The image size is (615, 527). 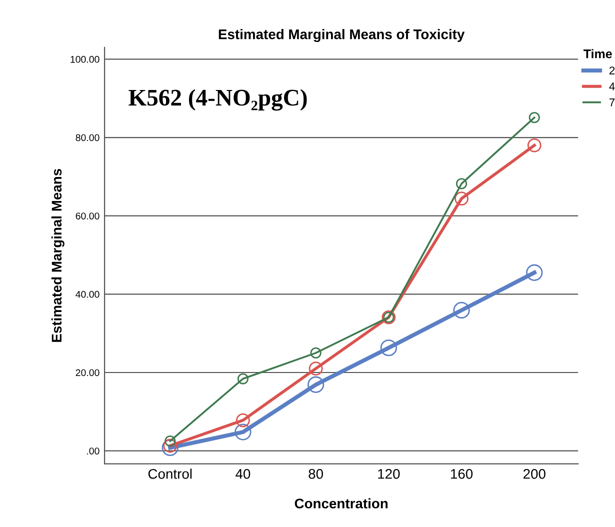 I want to click on x-tick-label: 200, so click(x=535, y=473).